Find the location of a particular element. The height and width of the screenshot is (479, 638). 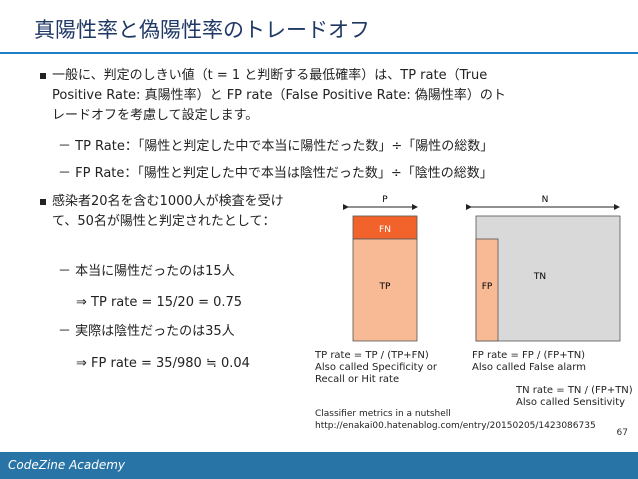

fn-box is located at coordinates (385, 227).